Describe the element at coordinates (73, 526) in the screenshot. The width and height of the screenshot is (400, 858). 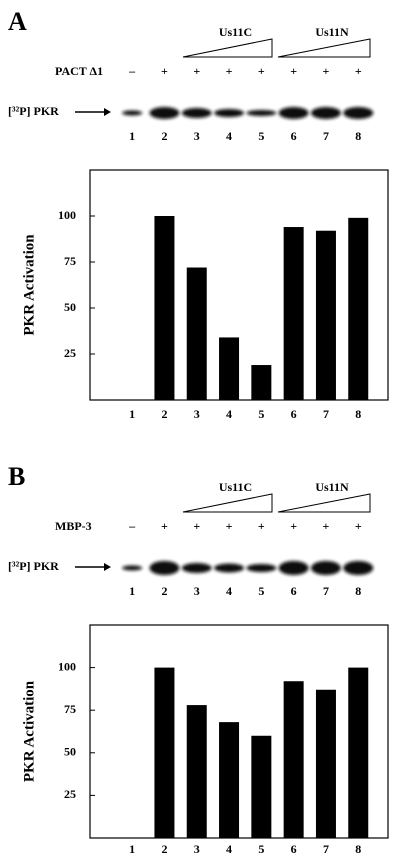
I see `treatment-label: MBP-3` at that location.